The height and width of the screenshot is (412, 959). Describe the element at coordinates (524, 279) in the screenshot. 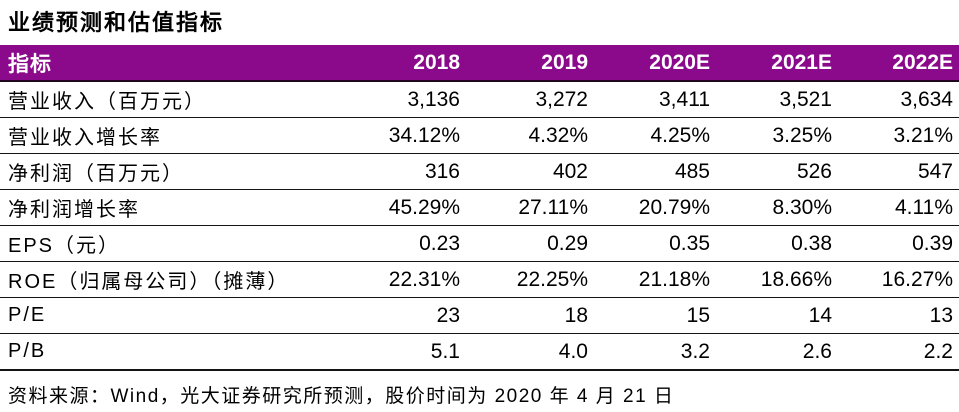

I see `value-cell: 22.25%` at that location.